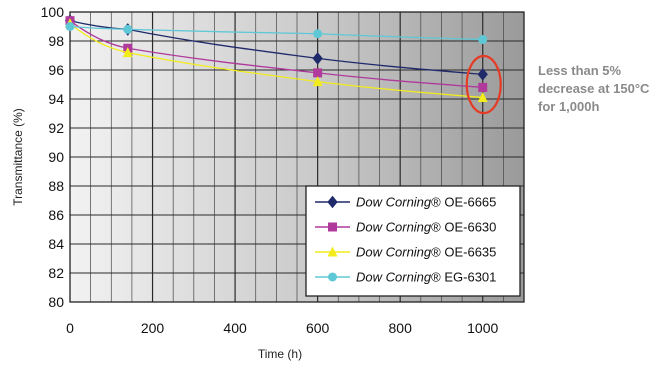 This screenshot has height=366, width=670. I want to click on legend-model: ® OE-6665, so click(463, 202).